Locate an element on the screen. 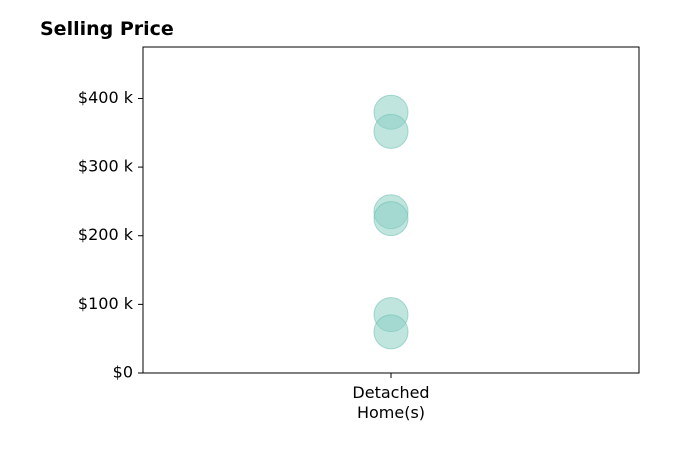  y-tick-label: $0 is located at coordinates (123, 372).